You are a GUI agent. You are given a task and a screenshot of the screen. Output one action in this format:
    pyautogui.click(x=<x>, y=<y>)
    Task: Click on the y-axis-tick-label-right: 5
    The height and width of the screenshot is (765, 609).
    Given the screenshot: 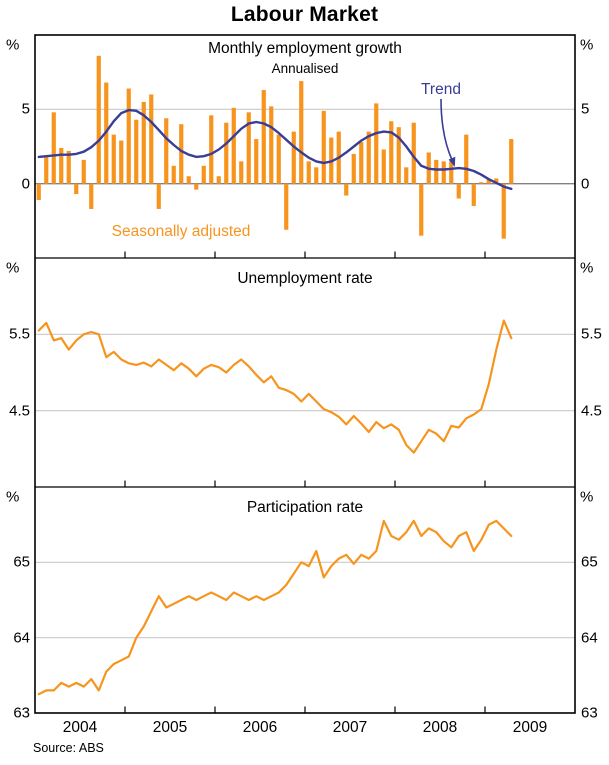 What is the action you would take?
    pyautogui.click(x=585, y=109)
    